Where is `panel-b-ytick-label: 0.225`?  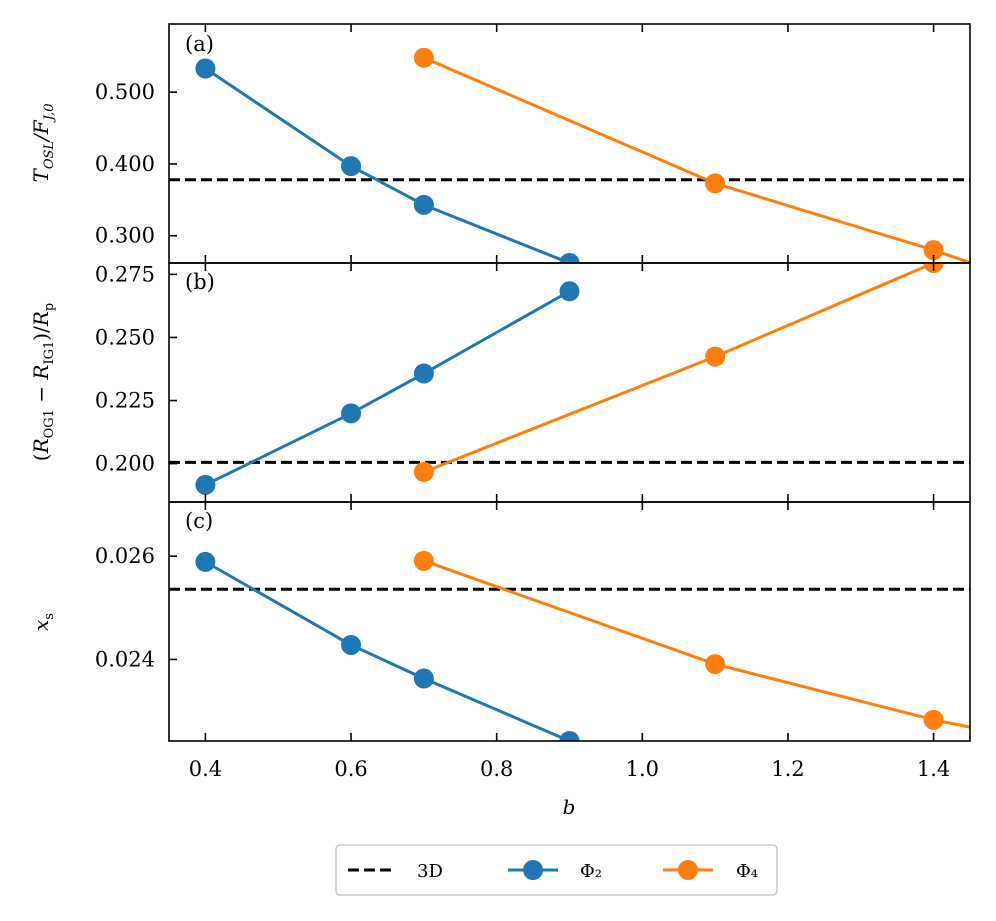 panel-b-ytick-label: 0.225 is located at coordinates (125, 401).